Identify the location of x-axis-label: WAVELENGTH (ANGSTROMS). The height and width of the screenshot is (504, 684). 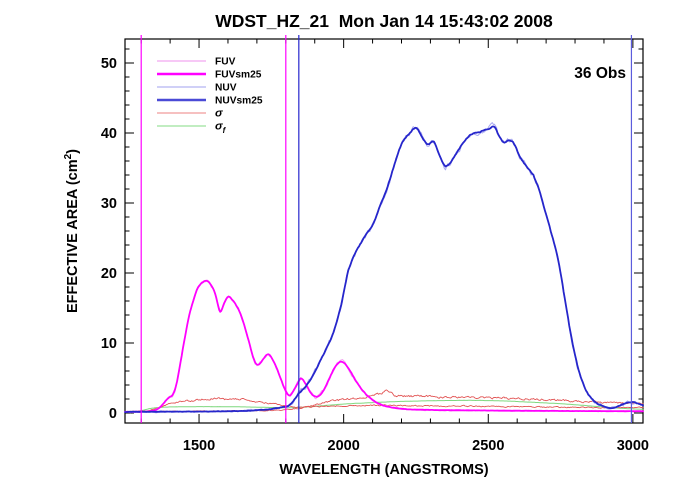
(383, 470).